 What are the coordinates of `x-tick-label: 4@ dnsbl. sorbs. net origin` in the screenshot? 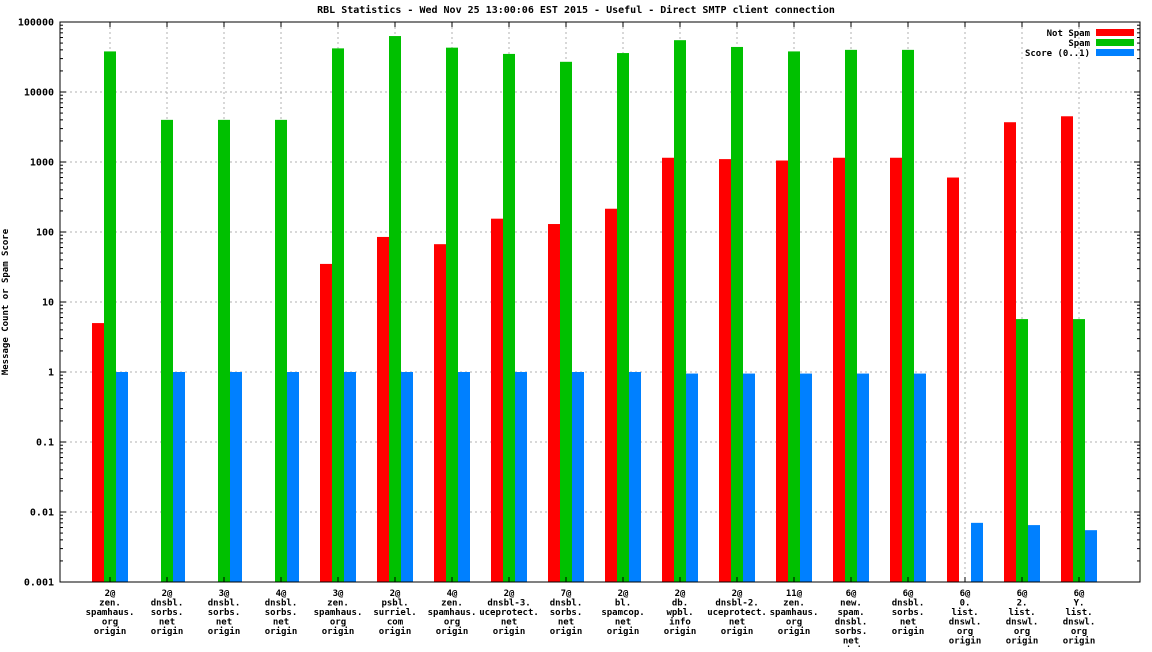 It's located at (281, 613).